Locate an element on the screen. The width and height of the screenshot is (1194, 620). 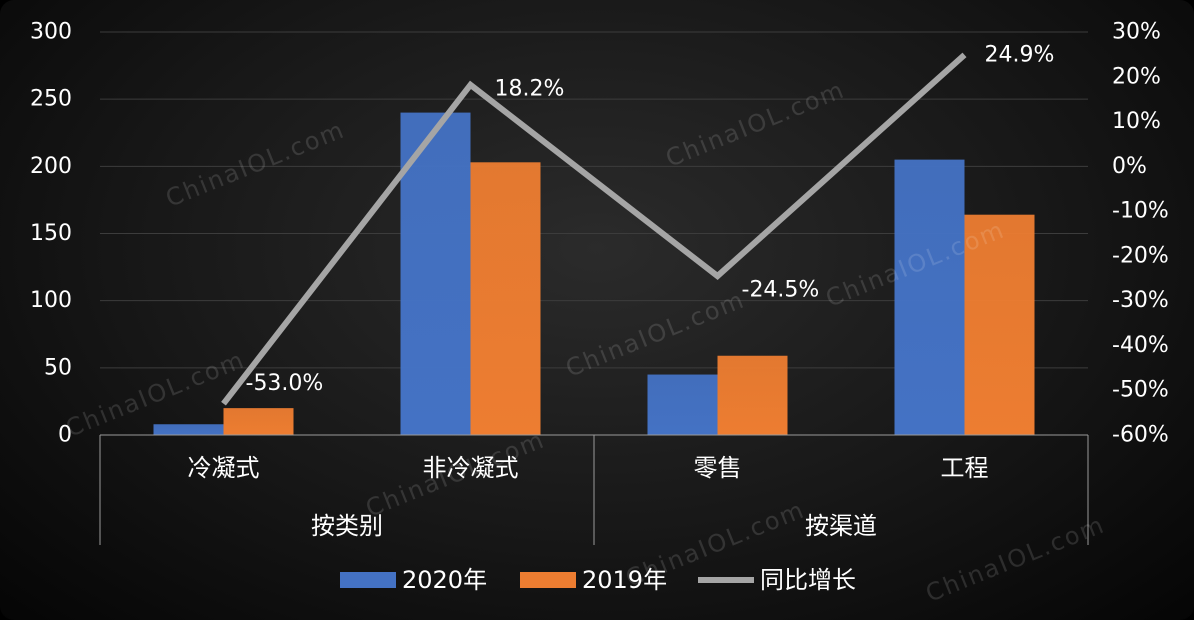
y-tick-label: 250 is located at coordinates (51, 99).